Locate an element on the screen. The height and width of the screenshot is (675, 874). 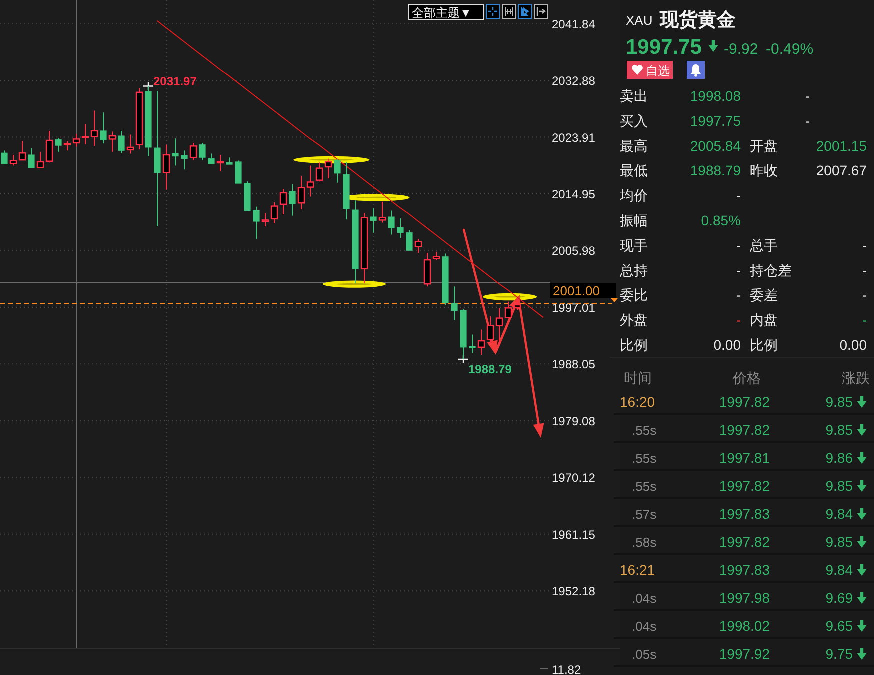
text: 现货黄金 is located at coordinates (697, 20).